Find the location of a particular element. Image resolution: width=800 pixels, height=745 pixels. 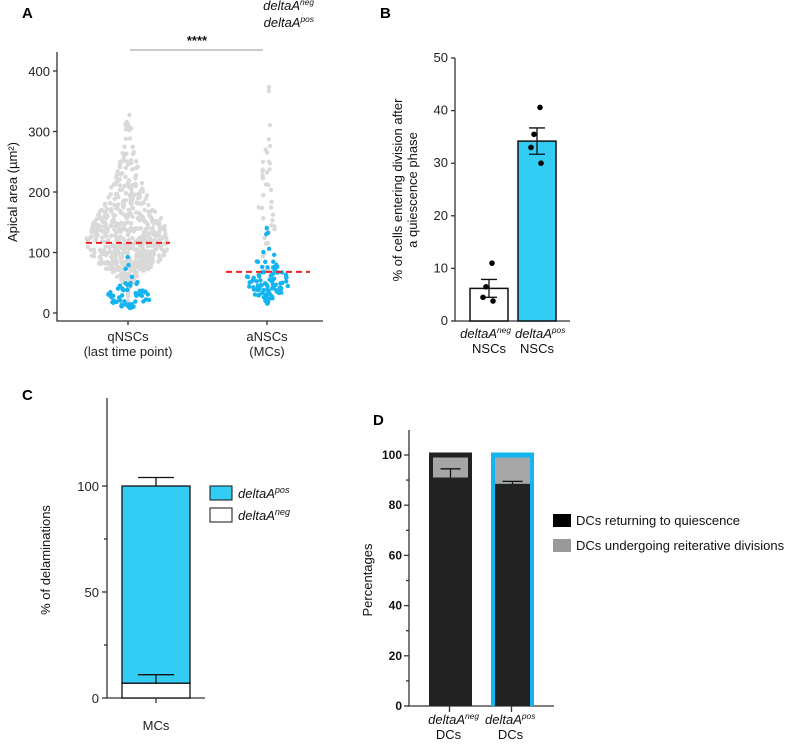

x-tick-label-sup: neg is located at coordinates (472, 716).